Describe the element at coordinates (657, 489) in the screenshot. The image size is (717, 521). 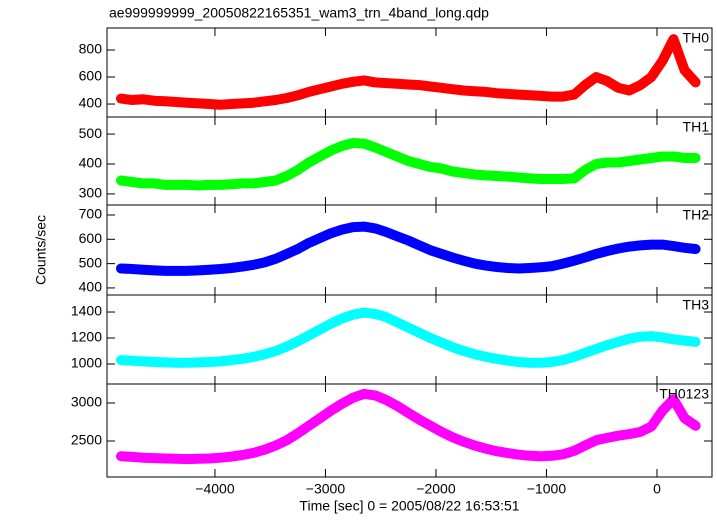
I see `x-tick-label: 0` at that location.